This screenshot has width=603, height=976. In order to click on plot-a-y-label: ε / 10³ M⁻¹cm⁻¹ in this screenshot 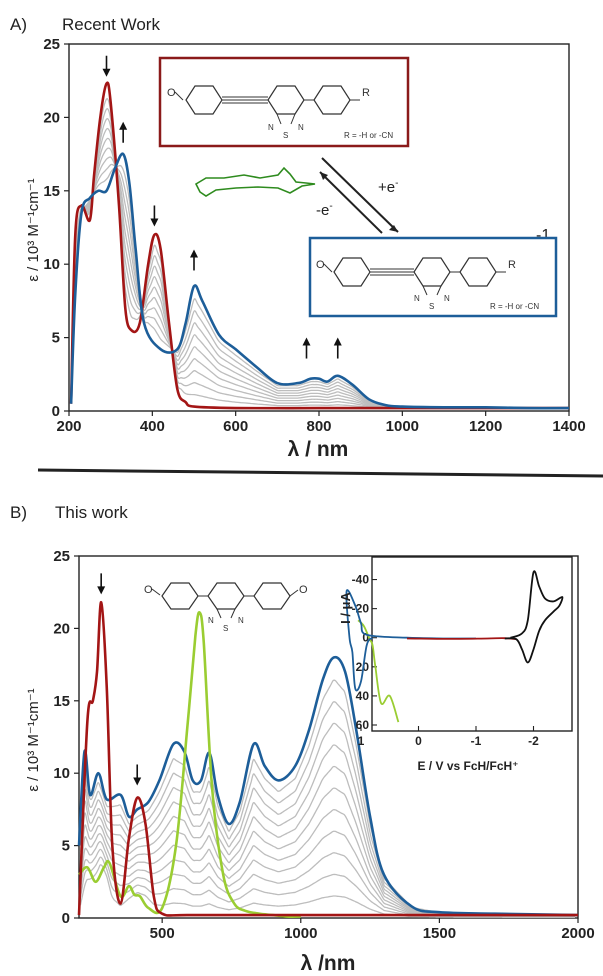, I will do `click(33, 229)`.